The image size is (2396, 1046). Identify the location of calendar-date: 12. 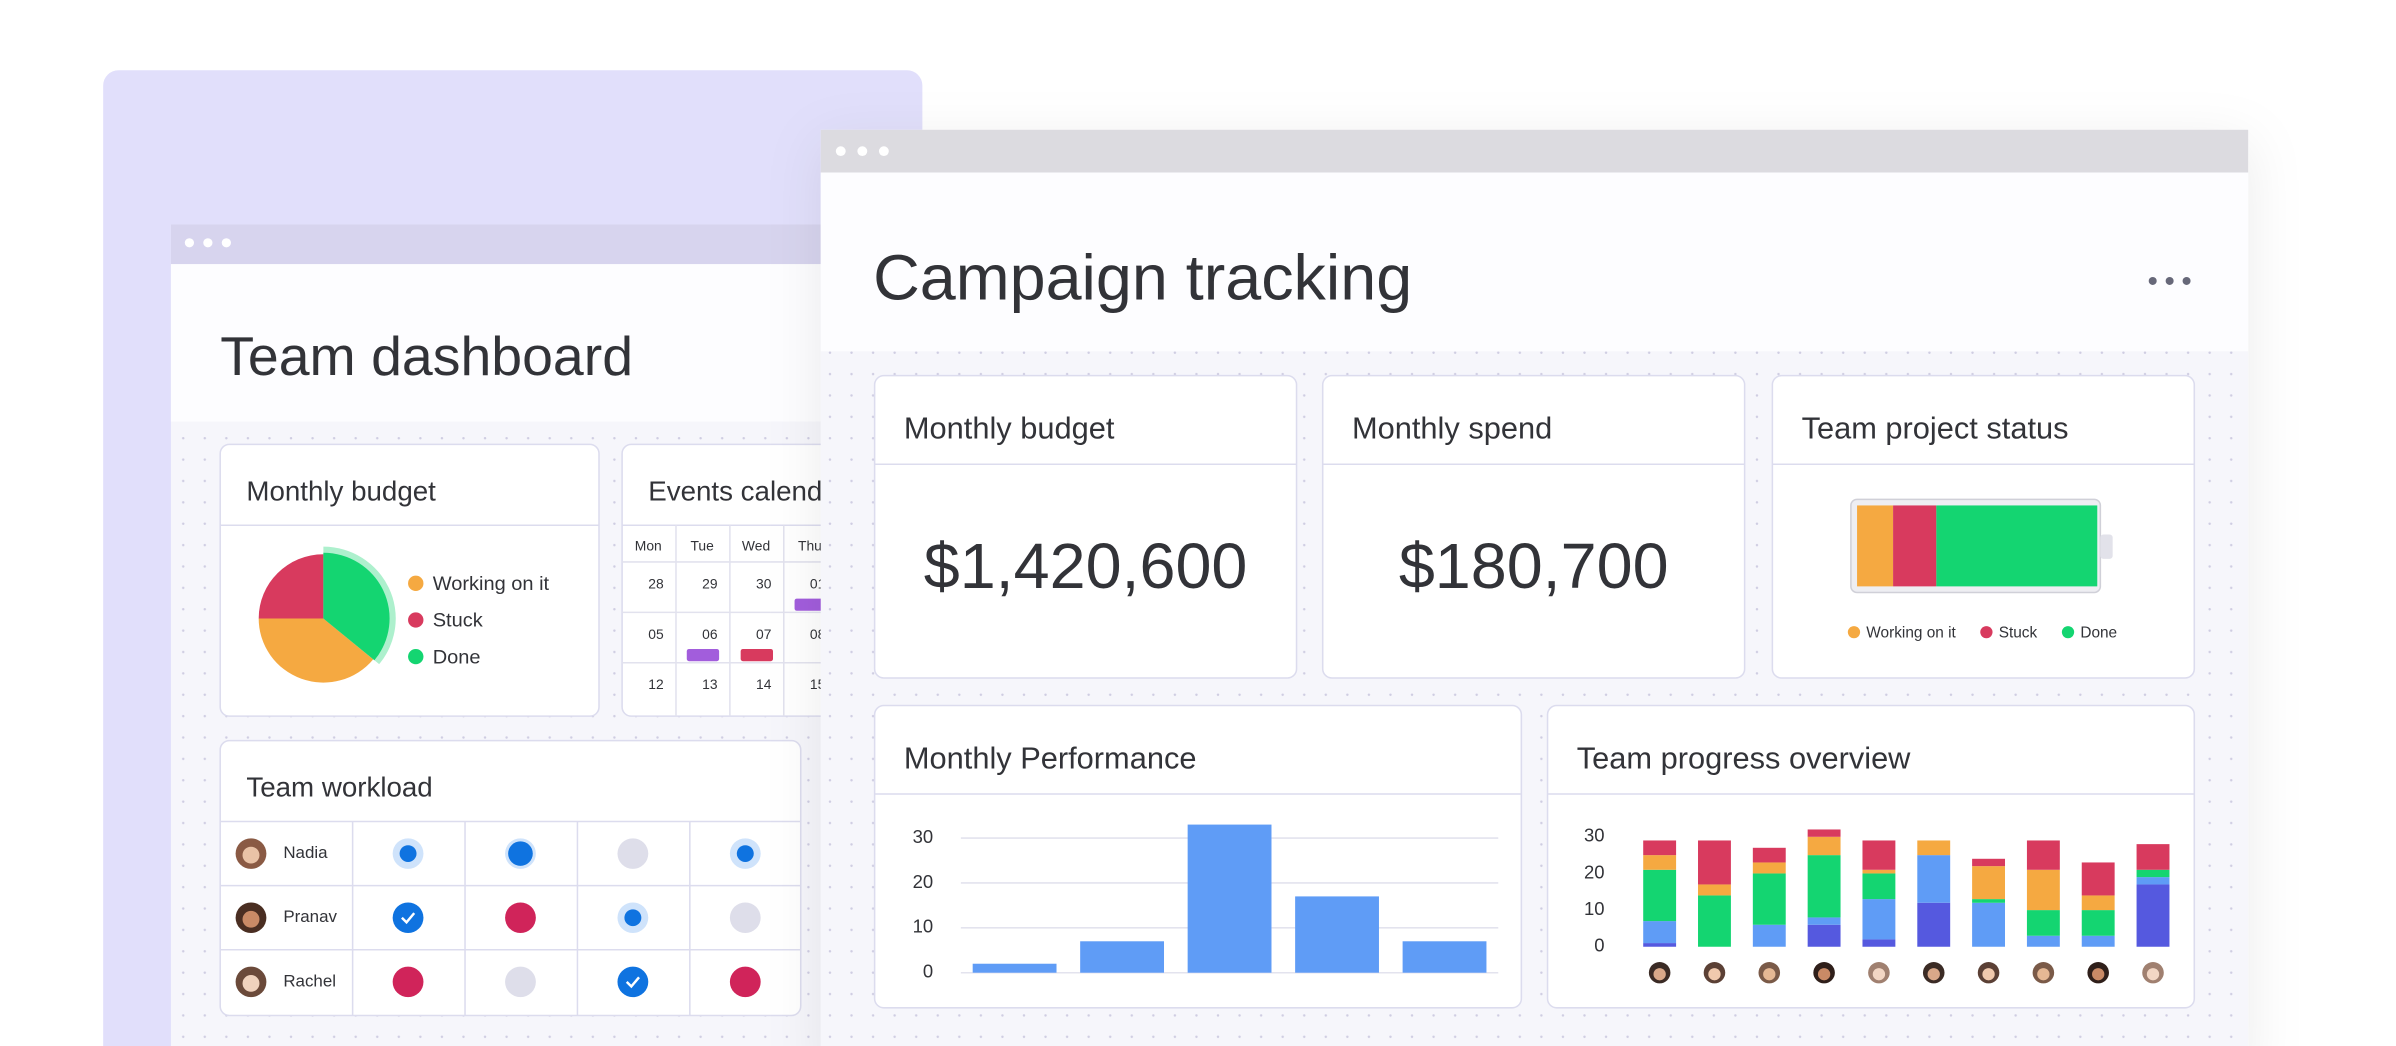
(655, 684).